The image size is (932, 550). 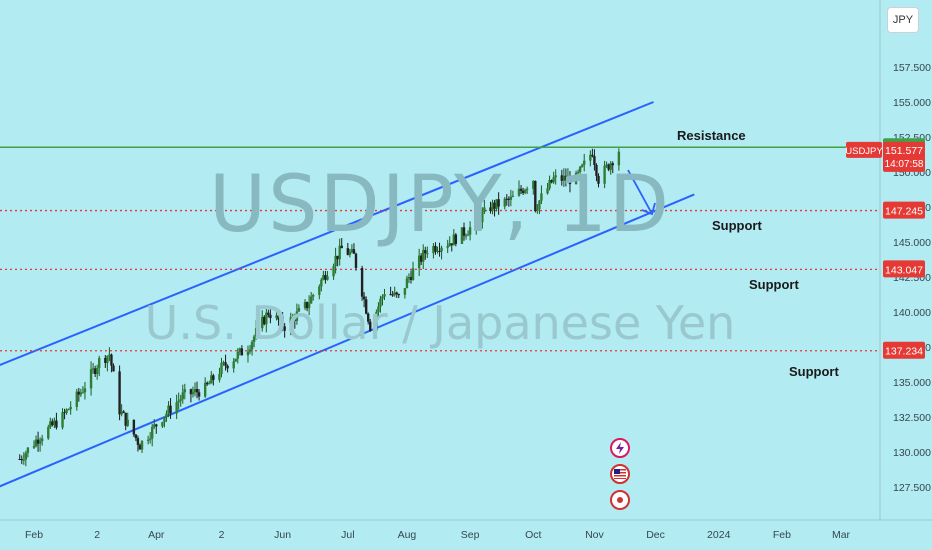 What do you see at coordinates (904, 151) in the screenshot?
I see `last-price-label: 151.577` at bounding box center [904, 151].